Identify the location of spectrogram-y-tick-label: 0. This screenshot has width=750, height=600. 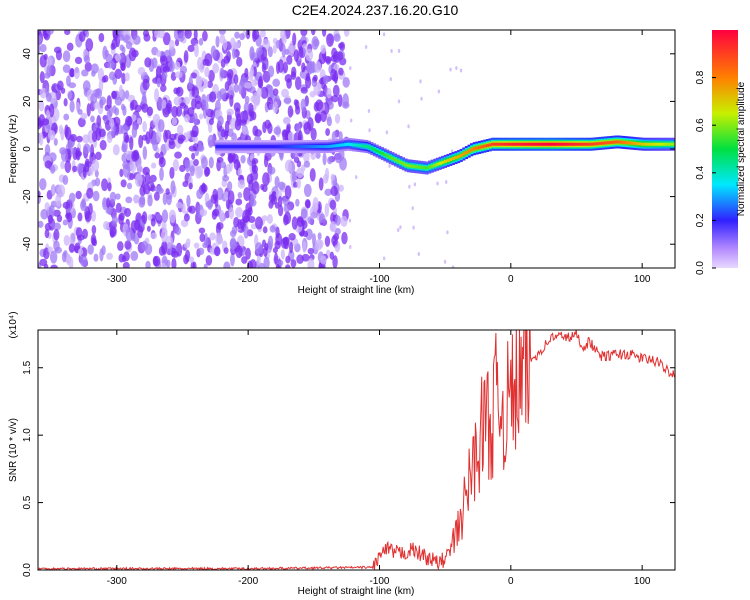
(27, 149).